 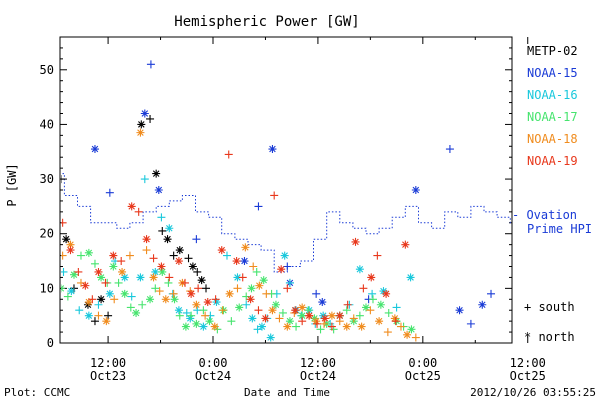 What do you see at coordinates (108, 376) in the screenshot?
I see `x-tick-date: Oct23` at bounding box center [108, 376].